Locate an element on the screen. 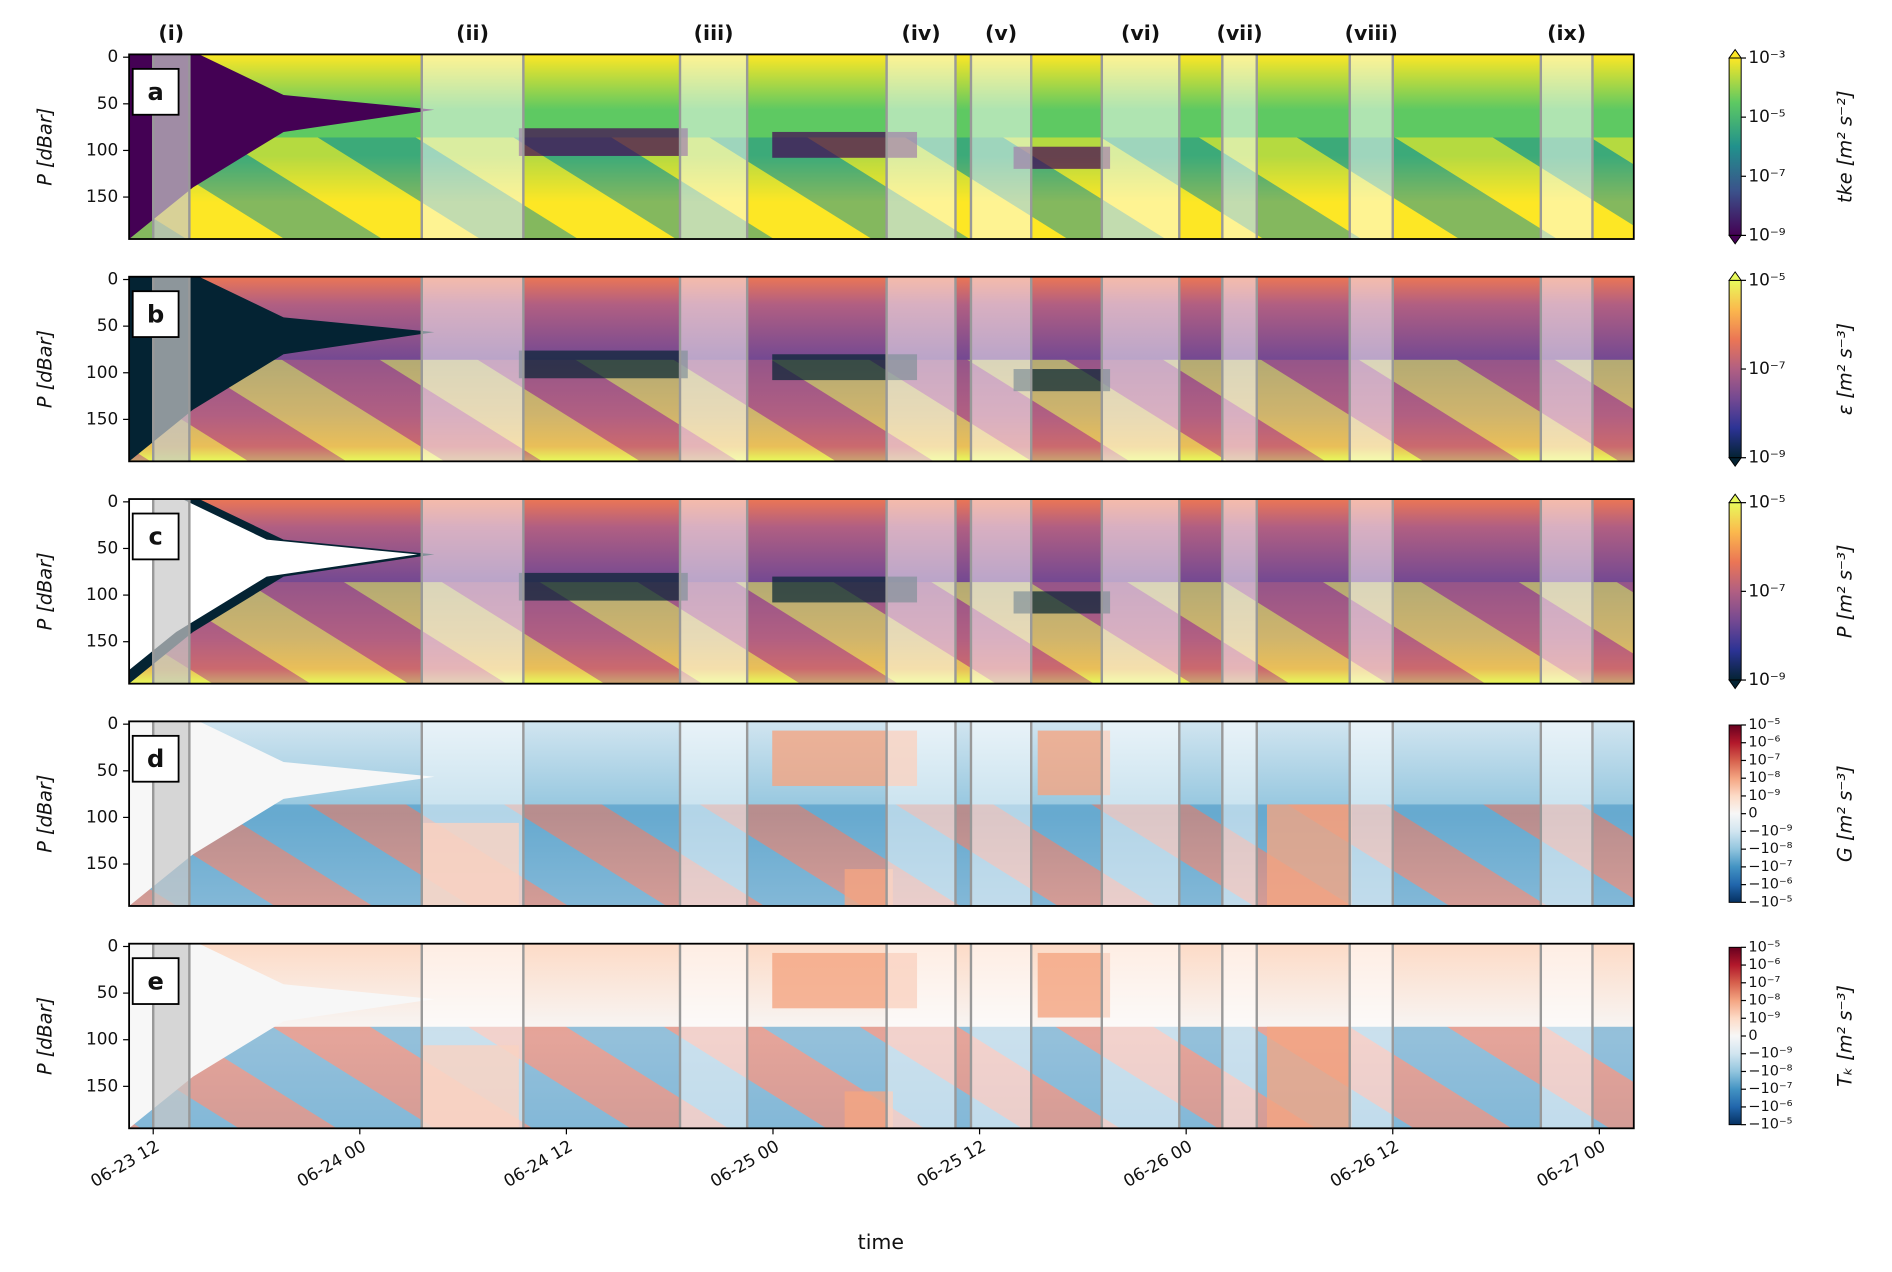  colorbar-label: G [m² s⁻³] is located at coordinates (1845, 813).